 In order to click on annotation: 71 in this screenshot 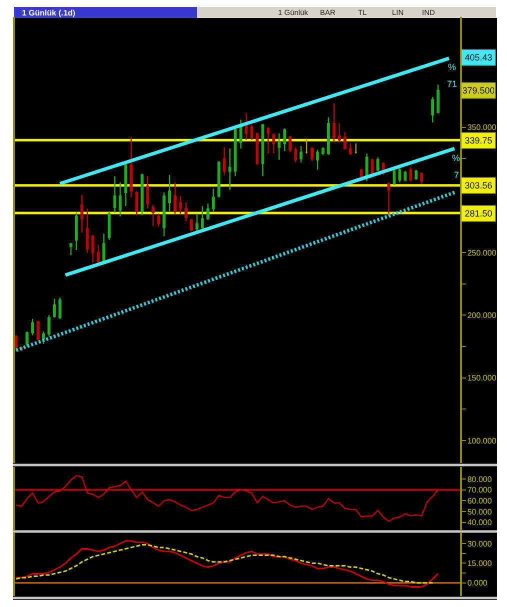, I will do `click(452, 84)`.